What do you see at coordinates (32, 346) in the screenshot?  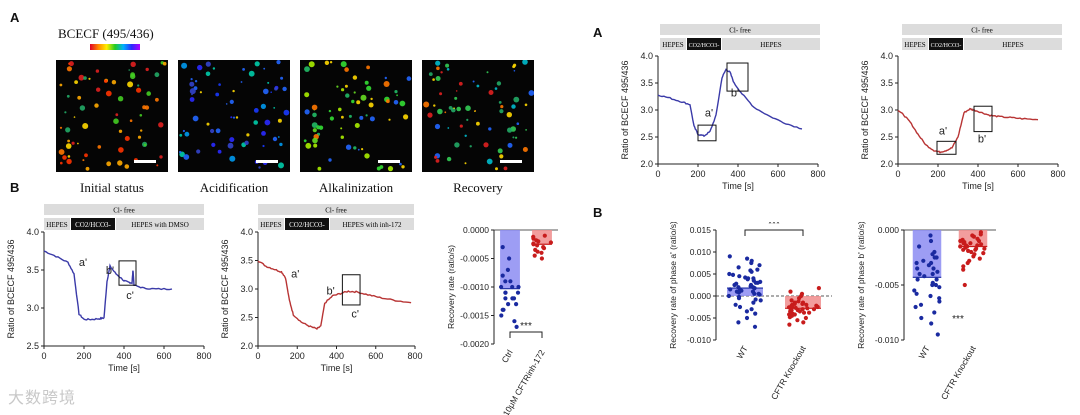 I see `y-tick-label: 2.5` at bounding box center [32, 346].